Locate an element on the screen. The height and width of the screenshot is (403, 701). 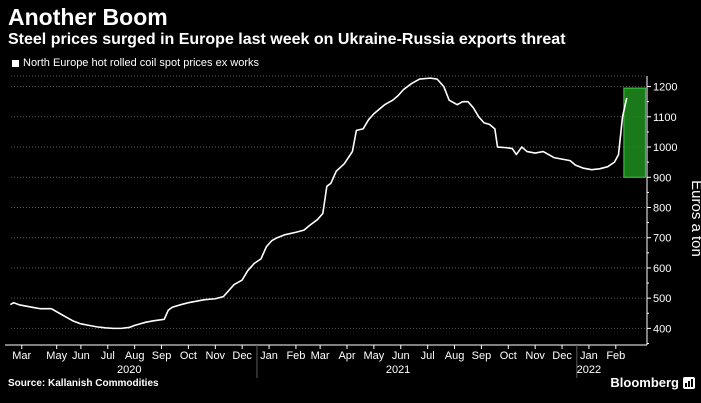
x-tick-label-mar-11: Mar is located at coordinates (320, 356).